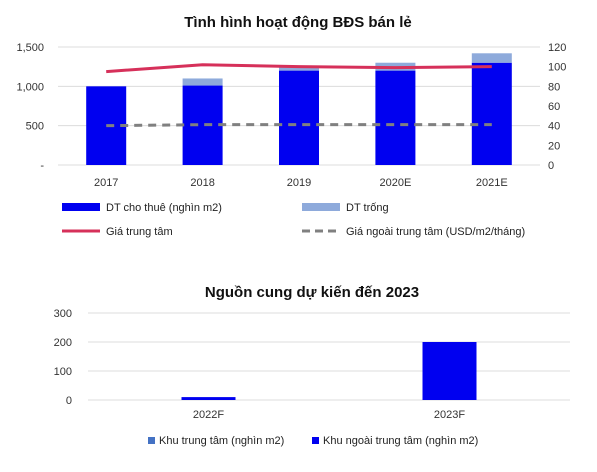  I want to click on y-tick-label: 500, so click(35, 127).